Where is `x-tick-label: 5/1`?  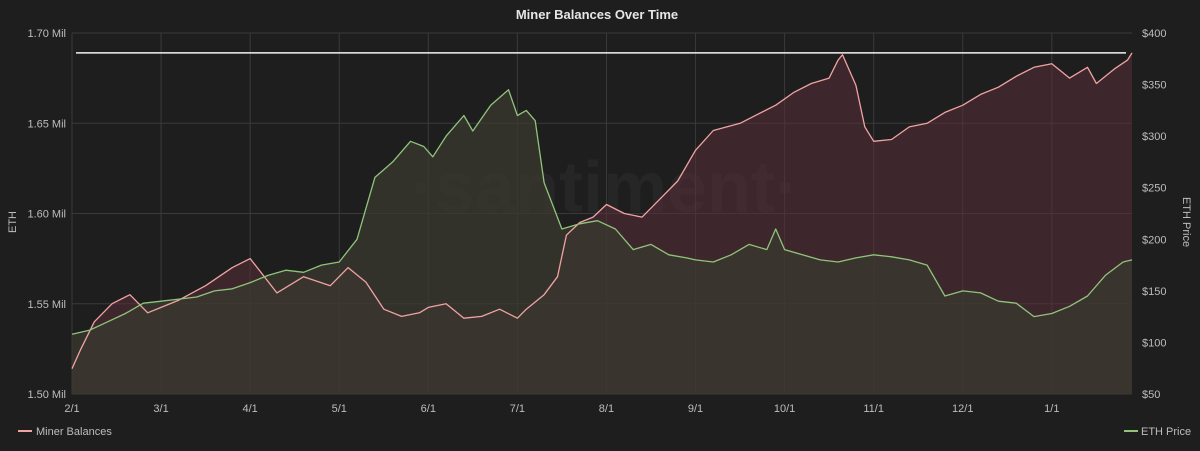 x-tick-label: 5/1 is located at coordinates (339, 409).